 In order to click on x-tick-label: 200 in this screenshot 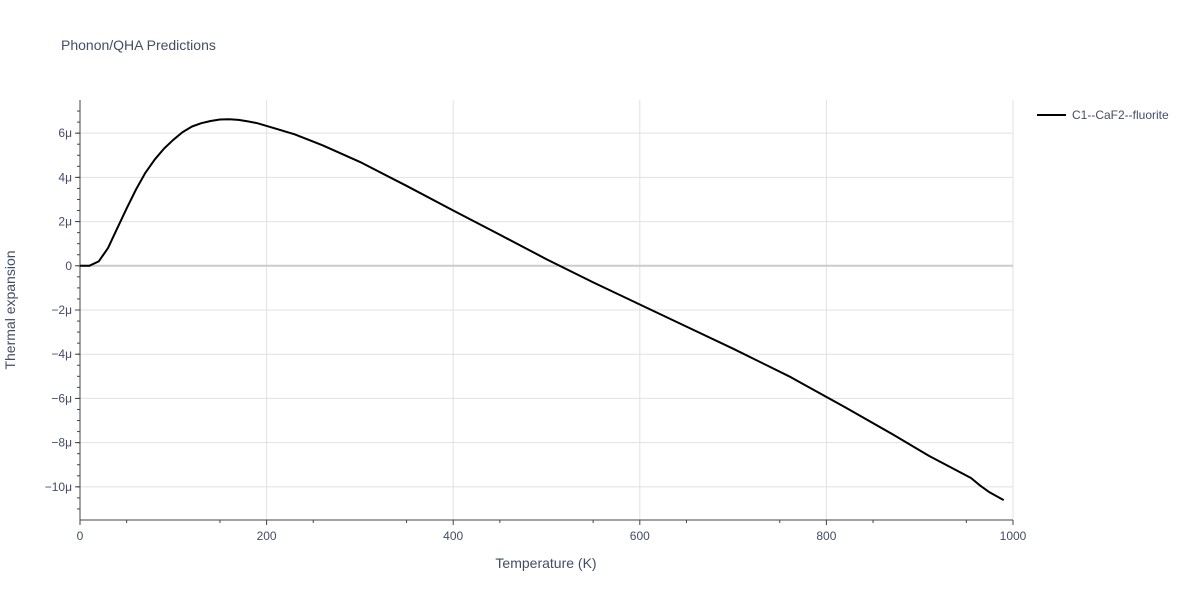, I will do `click(267, 536)`.